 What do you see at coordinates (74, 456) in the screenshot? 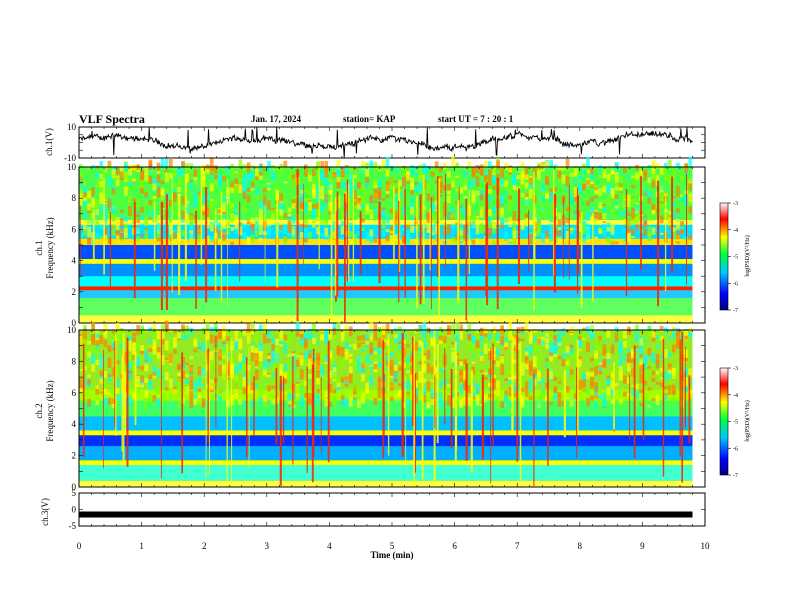
I see `ch2-spectrogram-ytick-label: 2` at bounding box center [74, 456].